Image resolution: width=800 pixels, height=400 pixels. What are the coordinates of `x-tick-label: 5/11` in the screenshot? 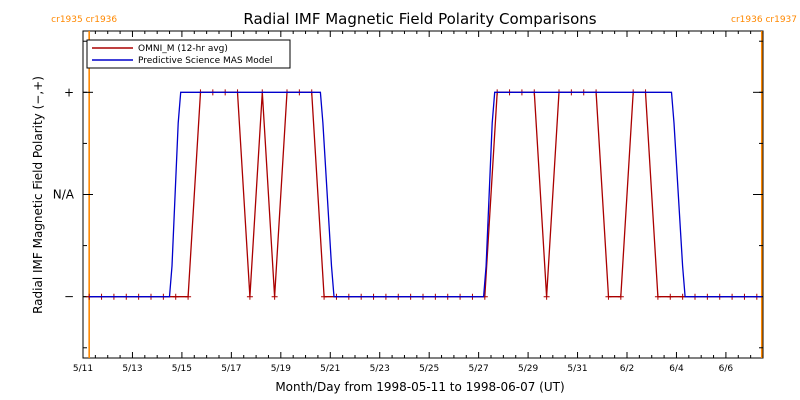 It's located at (83, 369).